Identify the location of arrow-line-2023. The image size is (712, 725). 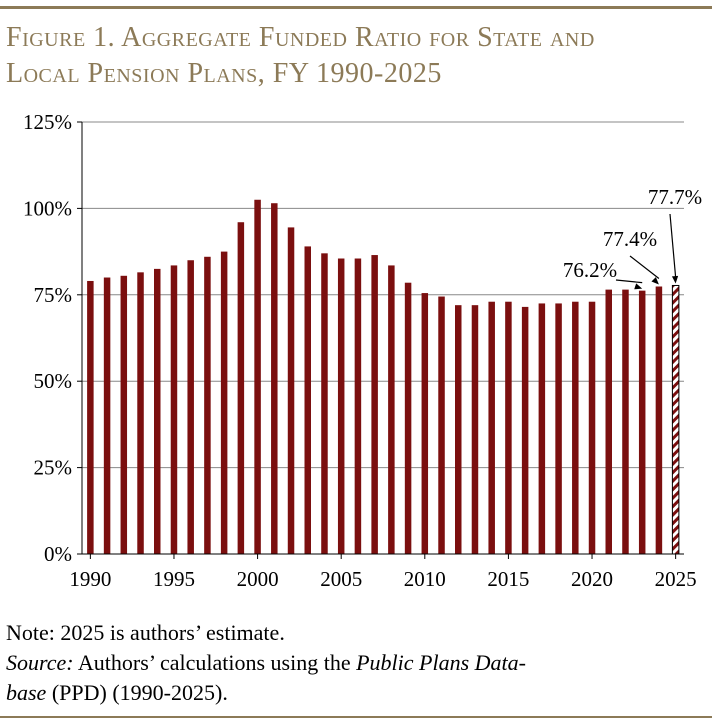
(629, 281).